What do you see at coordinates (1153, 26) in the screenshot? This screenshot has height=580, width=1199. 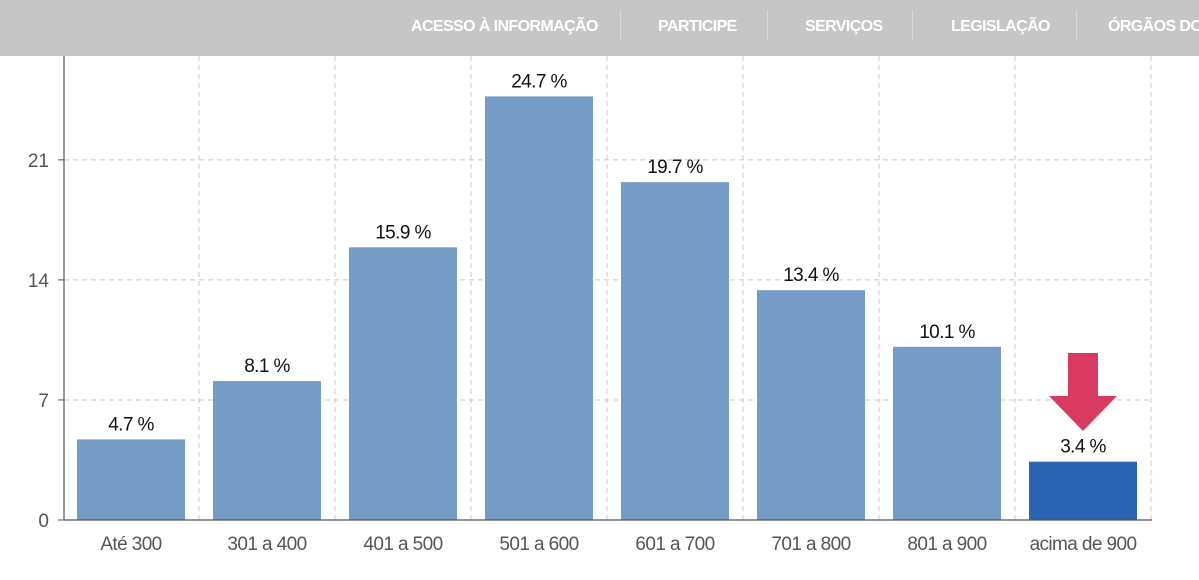 I see `nav-item-orgaos-do-governo: ÓRGÃOS DO` at bounding box center [1153, 26].